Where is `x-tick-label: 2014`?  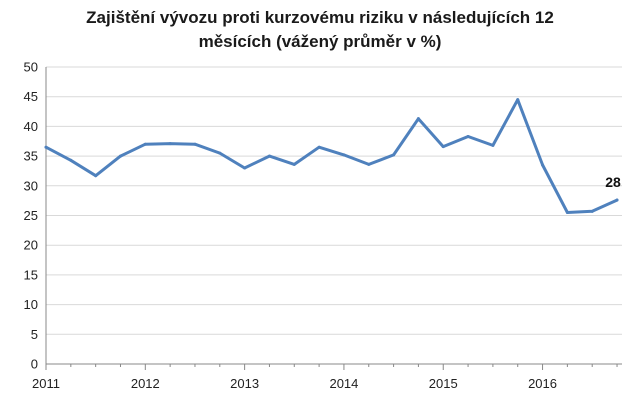 x-tick-label: 2014 is located at coordinates (343, 383).